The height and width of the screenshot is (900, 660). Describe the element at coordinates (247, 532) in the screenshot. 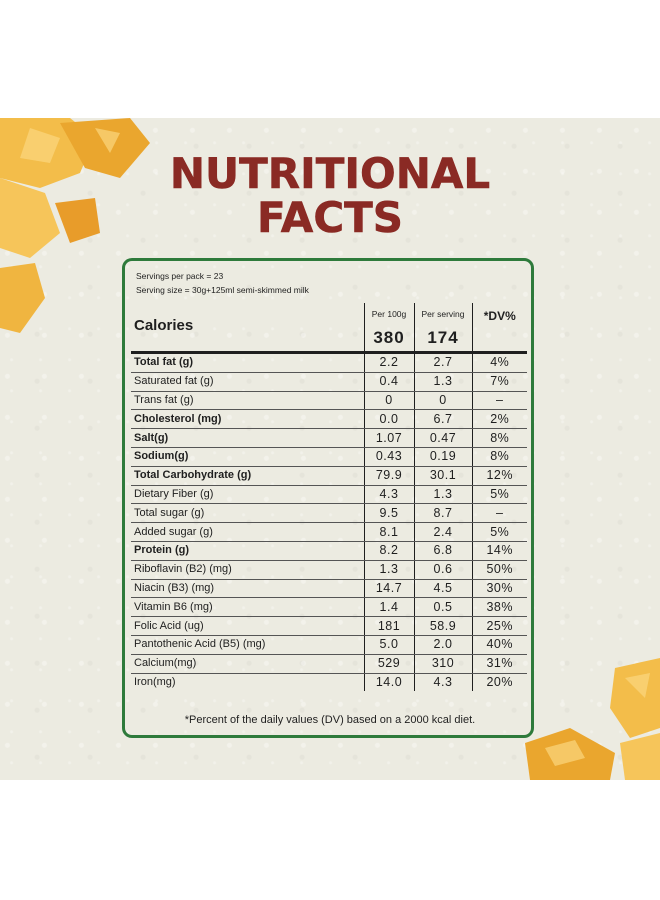

I see `nutrient-name: Added sugar (g)` at that location.